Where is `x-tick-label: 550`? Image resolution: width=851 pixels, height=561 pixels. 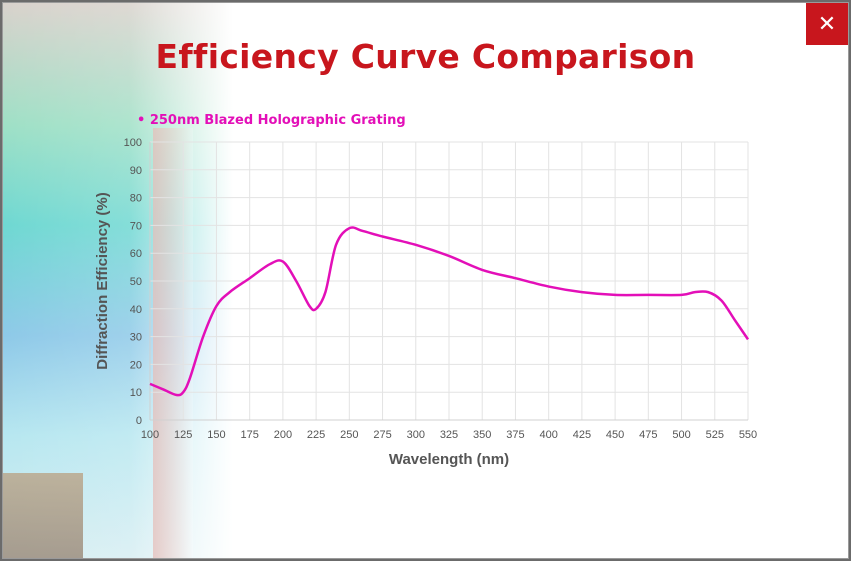
x-tick-label: 550 is located at coordinates (748, 435).